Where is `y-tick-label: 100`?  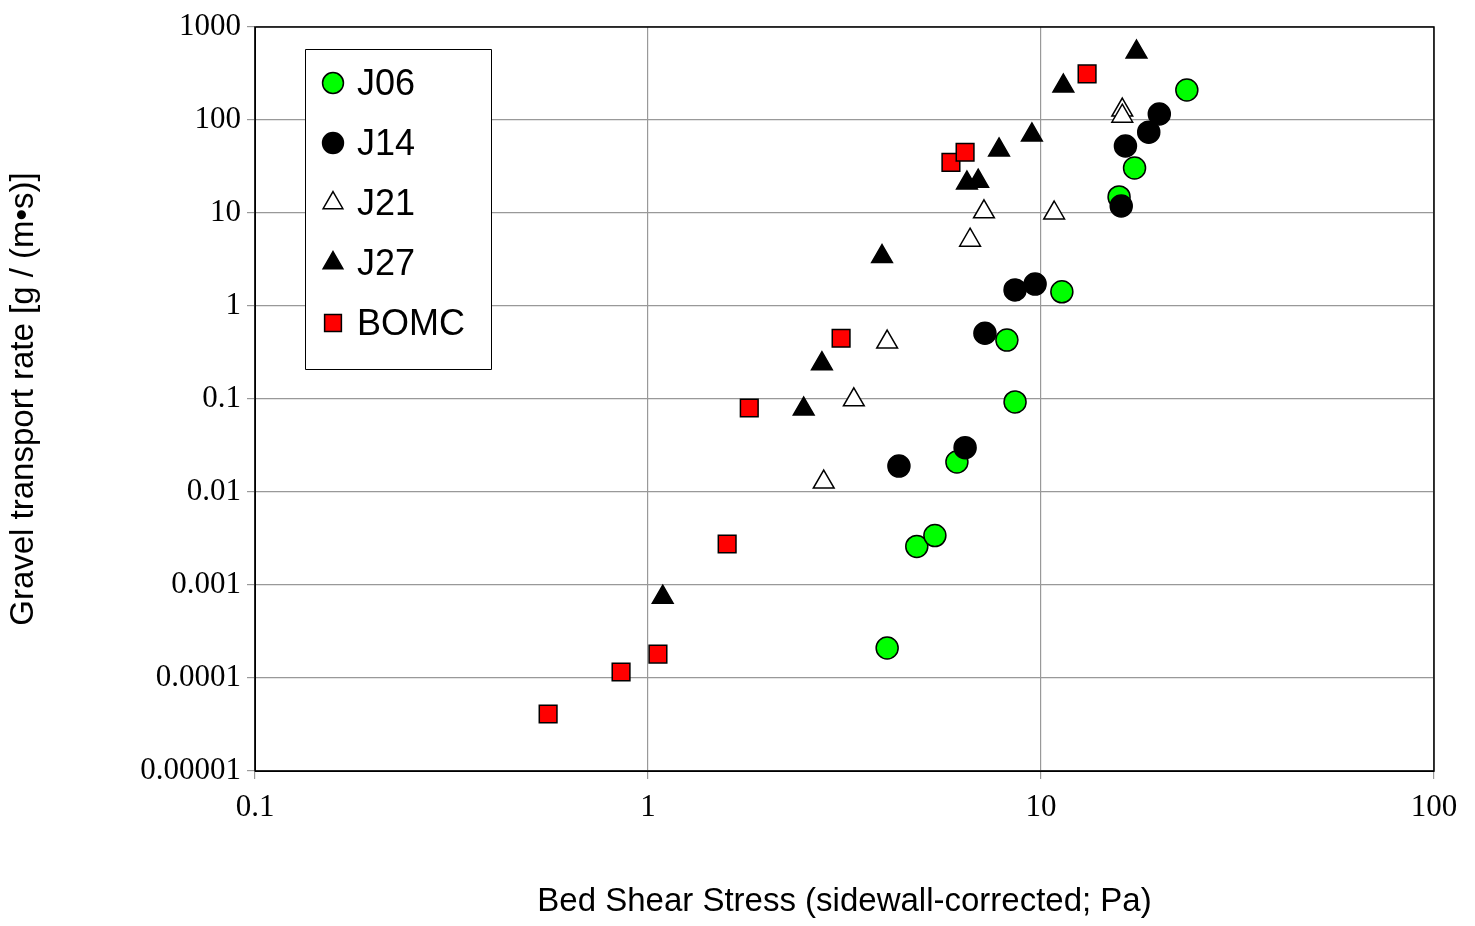
y-tick-label: 100 is located at coordinates (217, 118).